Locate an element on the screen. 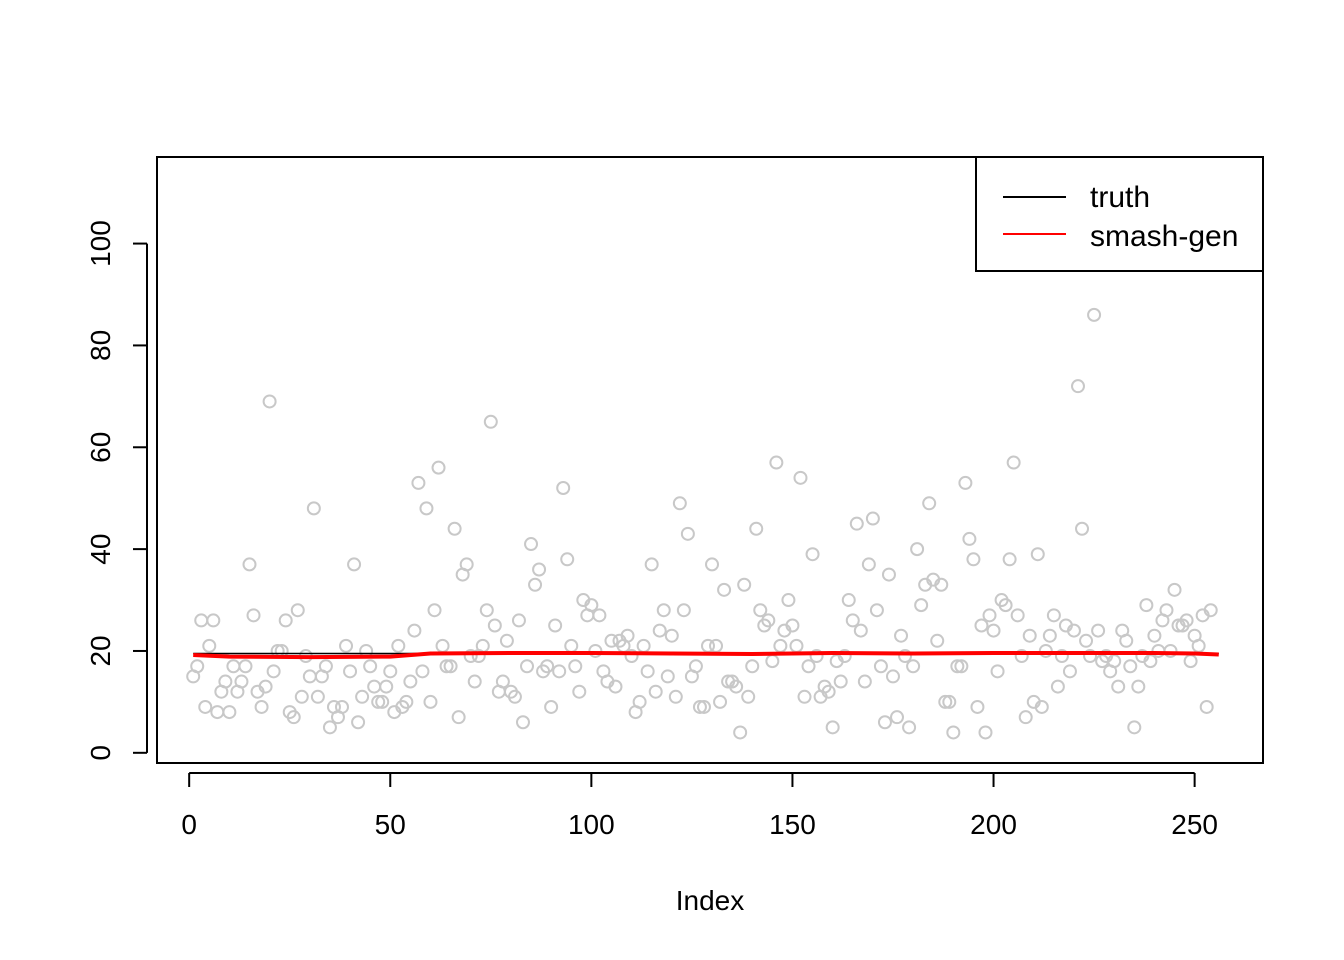 The image size is (1344, 960). y-tick-label: 100 is located at coordinates (100, 243).